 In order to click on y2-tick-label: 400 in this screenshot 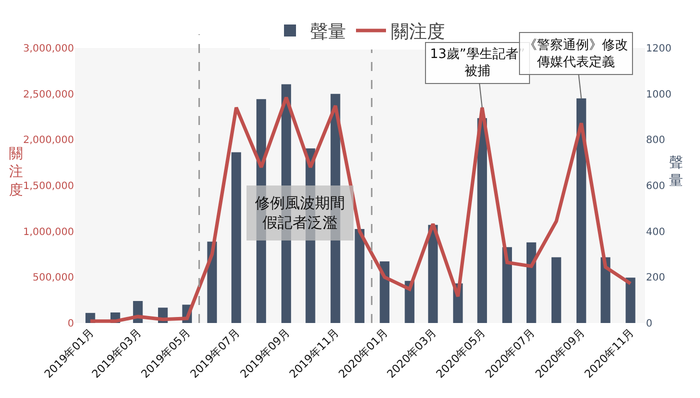, I will do `click(656, 232)`.